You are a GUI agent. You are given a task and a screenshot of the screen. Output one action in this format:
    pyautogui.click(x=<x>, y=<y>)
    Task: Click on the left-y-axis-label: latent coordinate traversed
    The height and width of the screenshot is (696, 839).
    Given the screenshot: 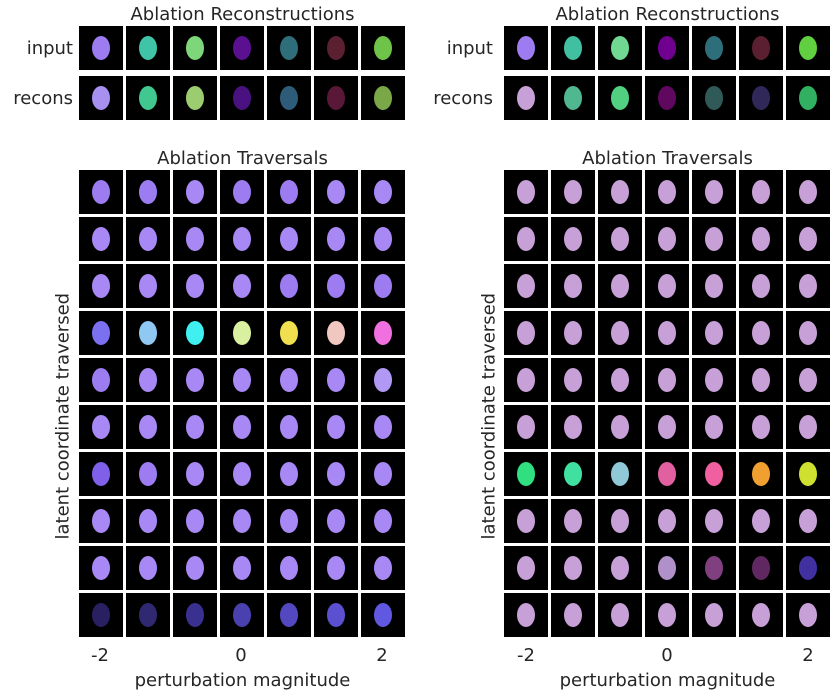 What is the action you would take?
    pyautogui.click(x=63, y=416)
    